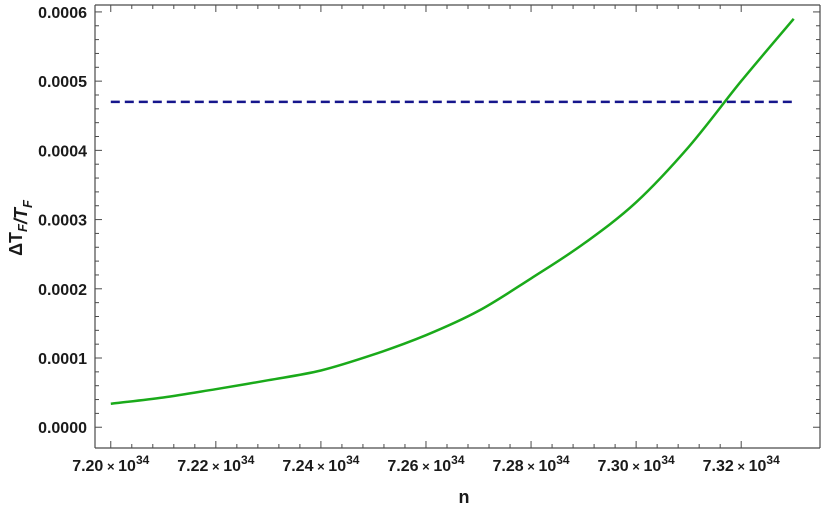 The image size is (830, 511). Describe the element at coordinates (215, 464) in the screenshot. I see `x-tick-label: 7.22 × 1034` at that location.